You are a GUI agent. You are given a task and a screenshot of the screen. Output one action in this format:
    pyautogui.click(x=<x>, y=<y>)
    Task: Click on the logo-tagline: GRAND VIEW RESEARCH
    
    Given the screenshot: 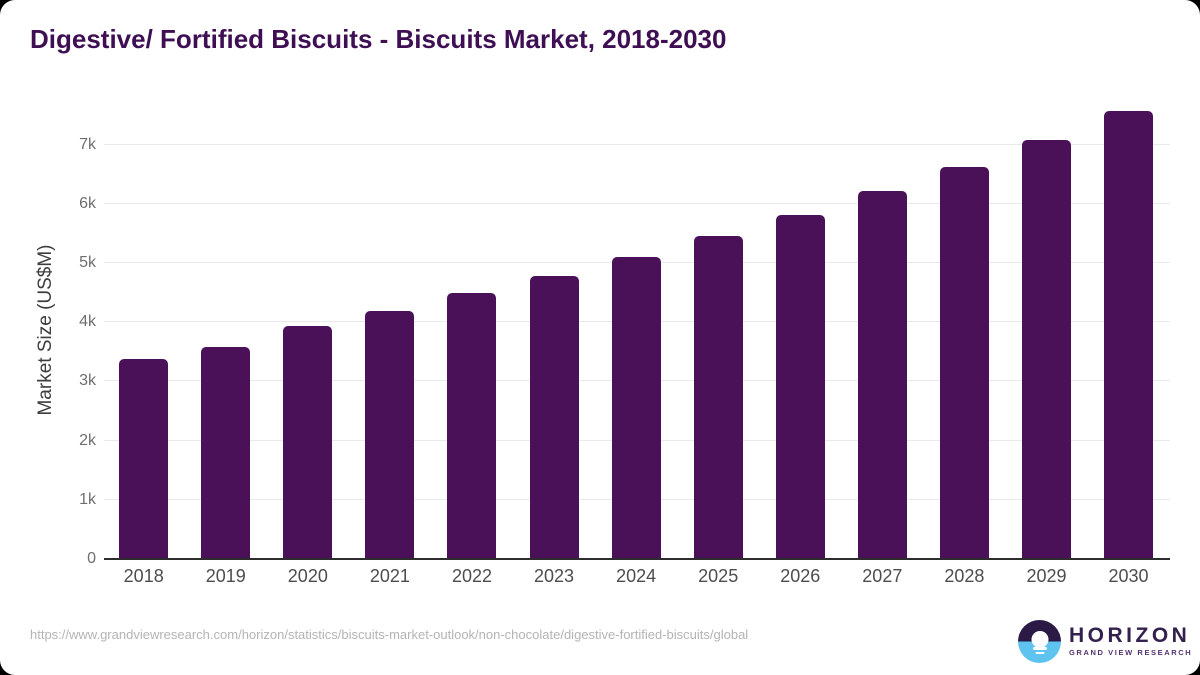 What is the action you would take?
    pyautogui.click(x=1131, y=652)
    